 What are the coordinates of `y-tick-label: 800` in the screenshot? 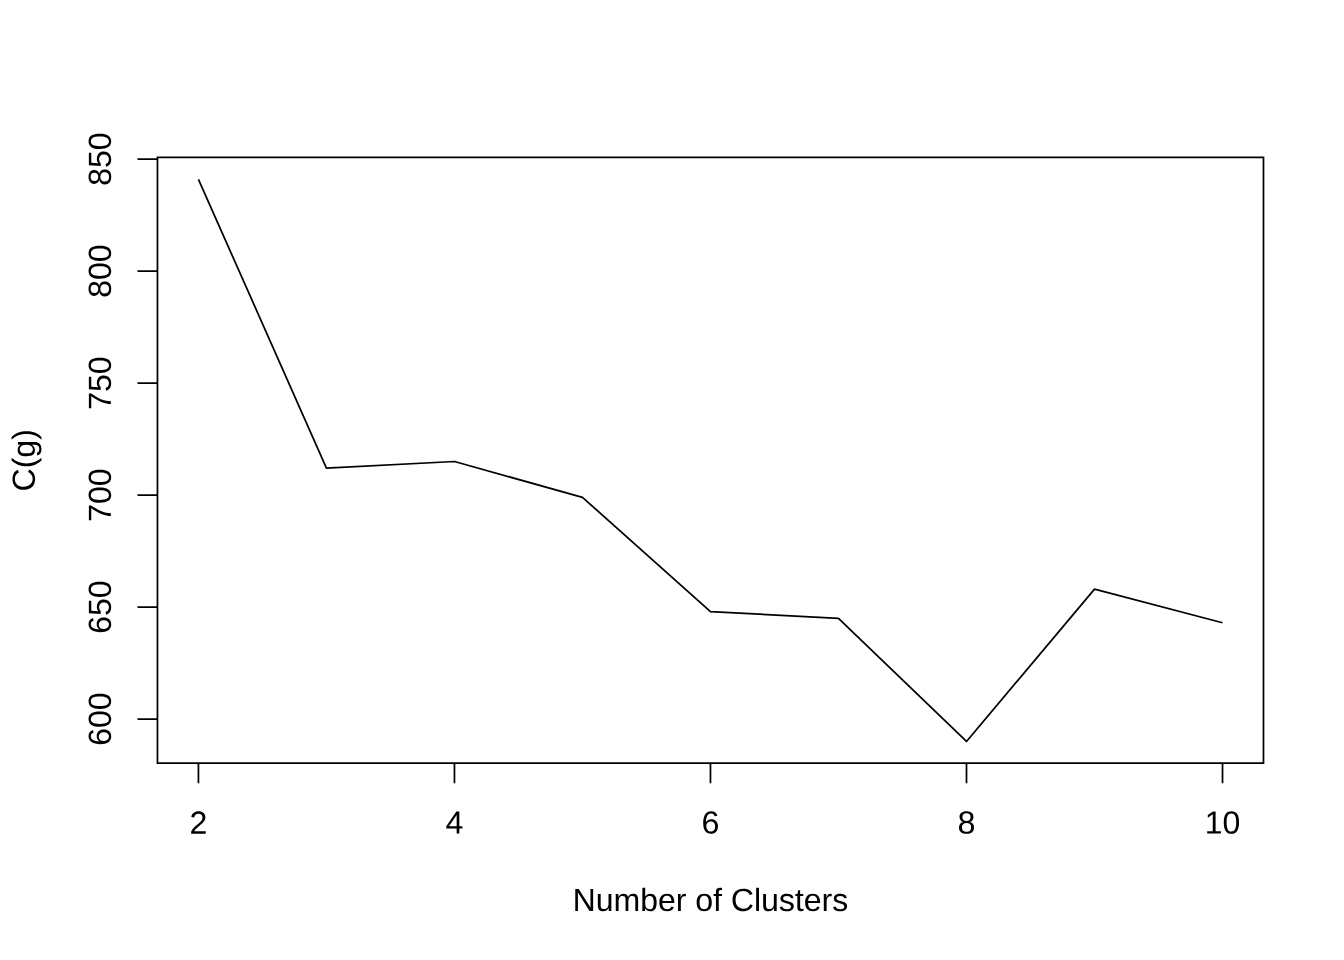 It's located at (100, 271).